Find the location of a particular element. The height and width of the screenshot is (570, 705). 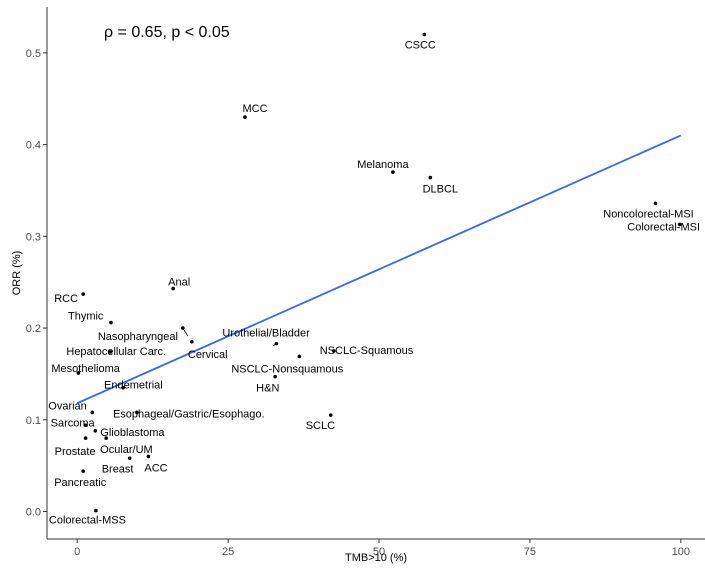

point-label: Nasopharyngeal is located at coordinates (138, 337).